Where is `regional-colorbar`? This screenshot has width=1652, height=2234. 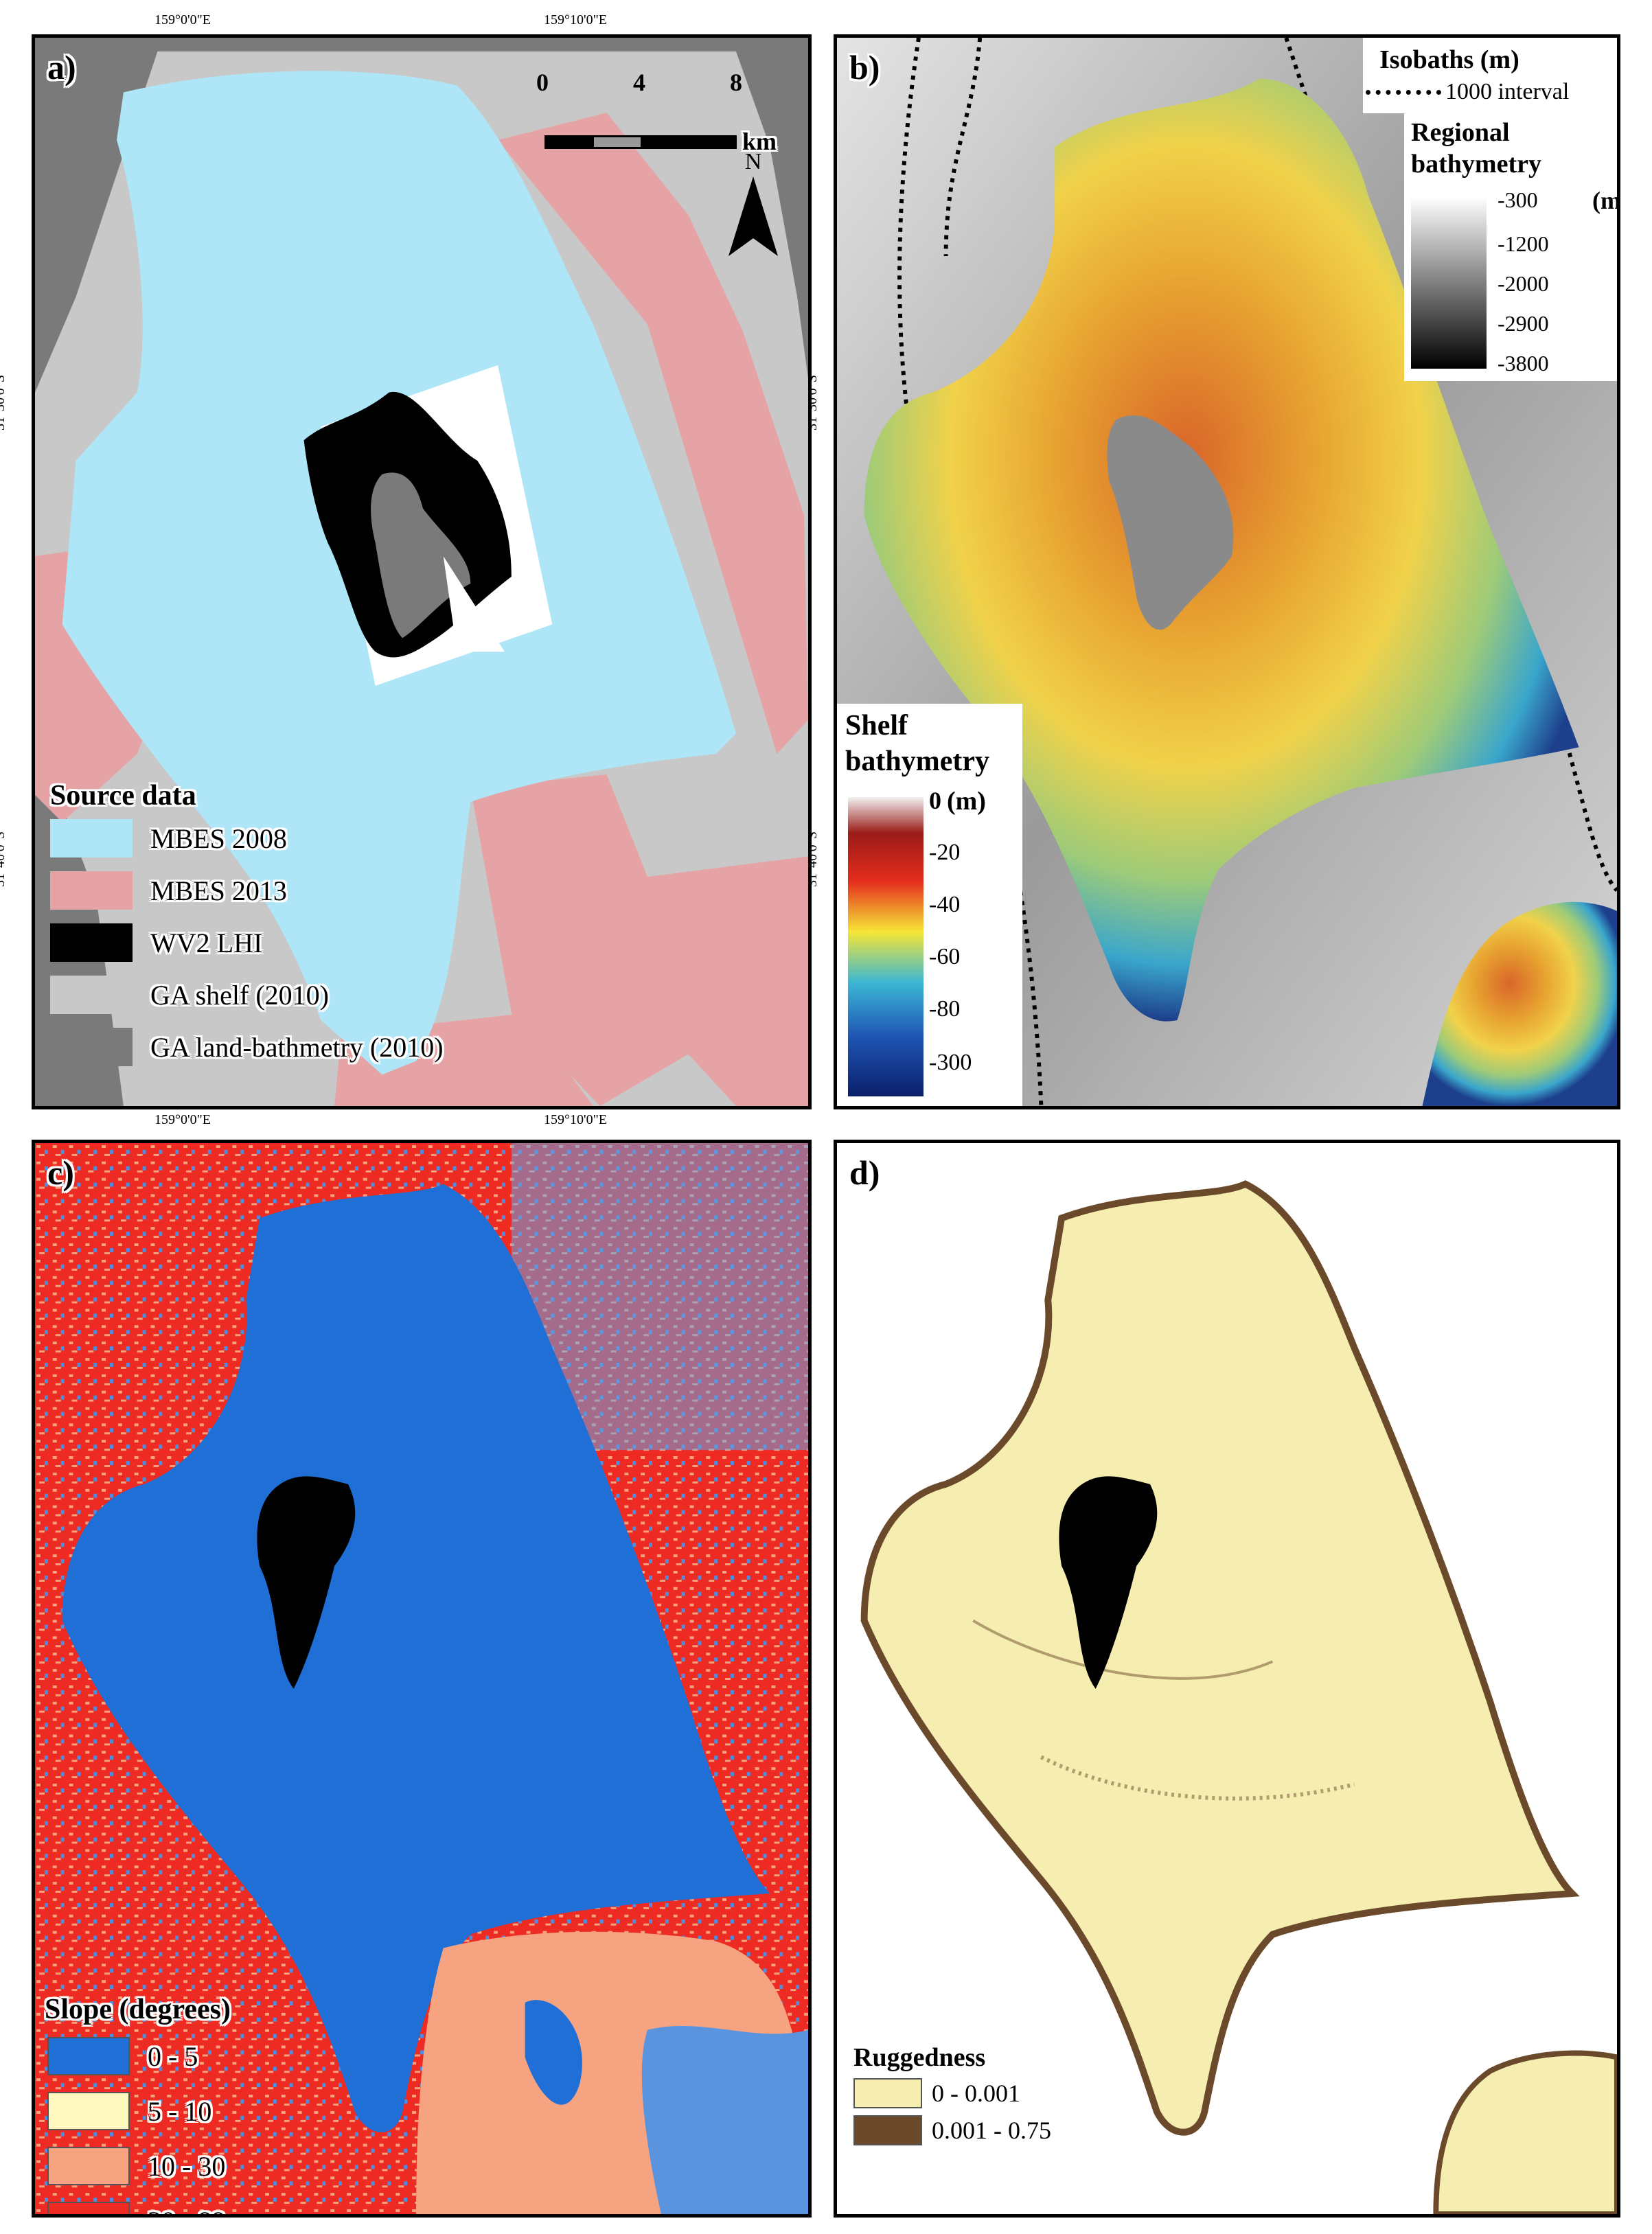
regional-colorbar is located at coordinates (1449, 283).